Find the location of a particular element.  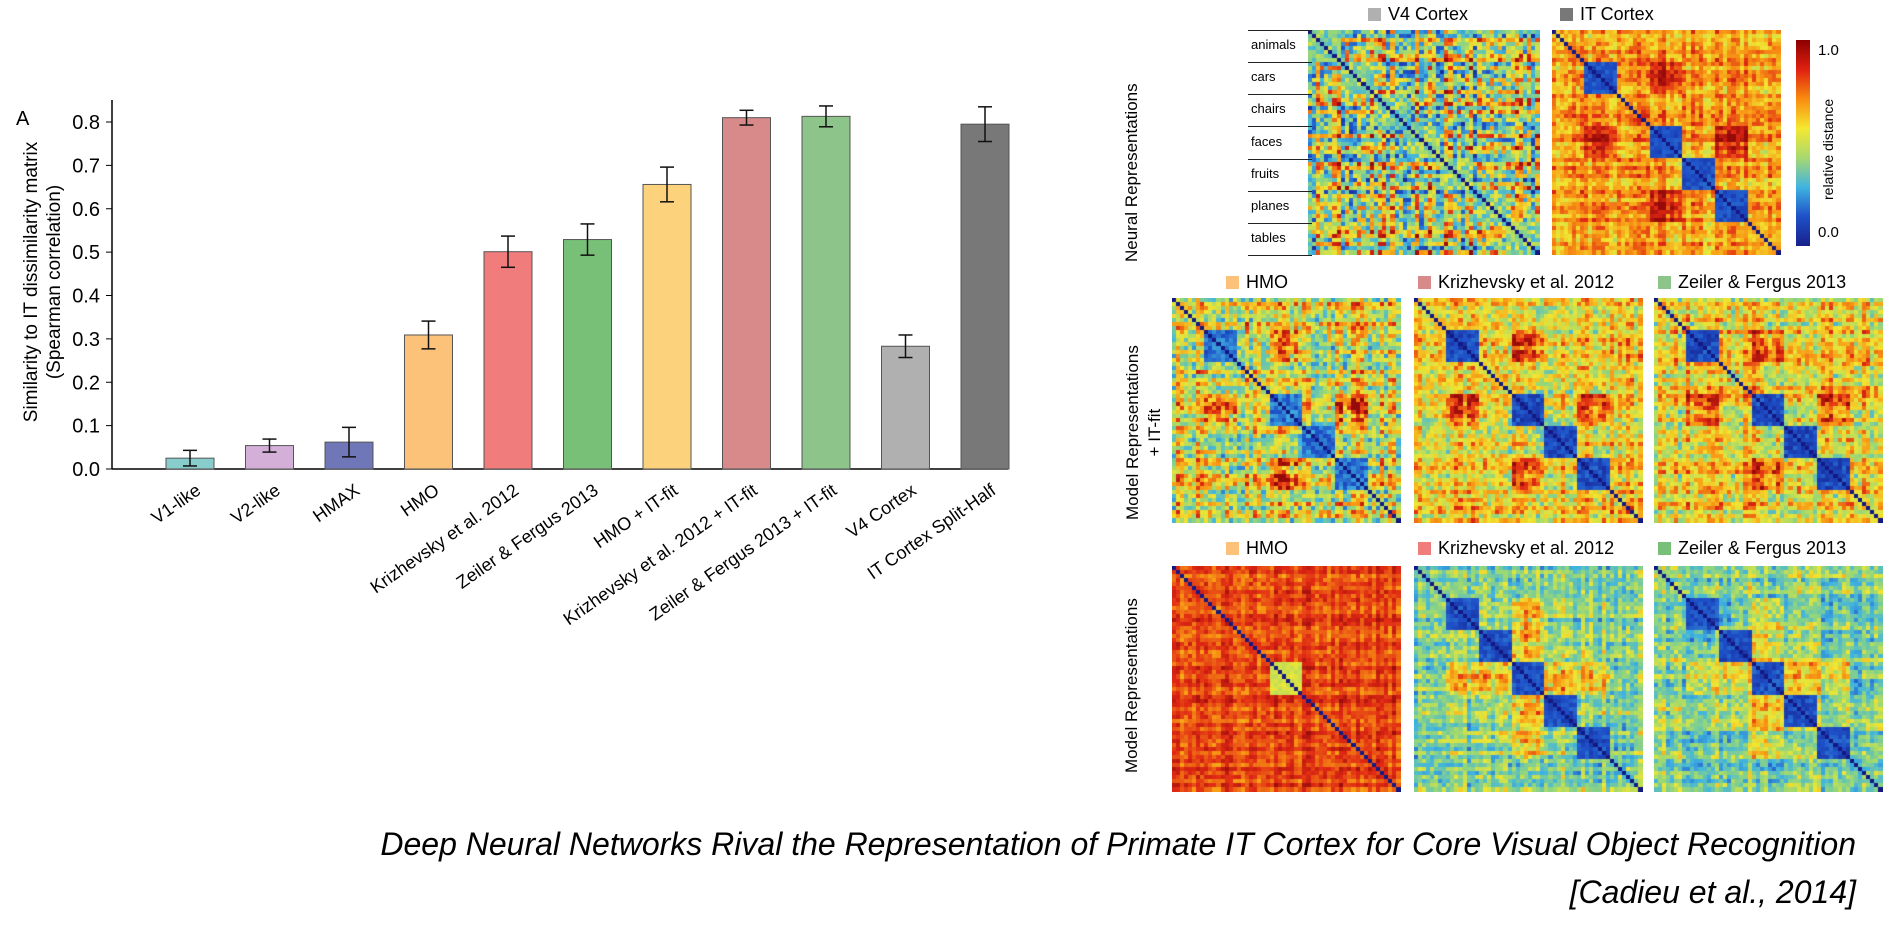

row-label-itfit: Model Representations + IT-fit is located at coordinates (1144, 432).